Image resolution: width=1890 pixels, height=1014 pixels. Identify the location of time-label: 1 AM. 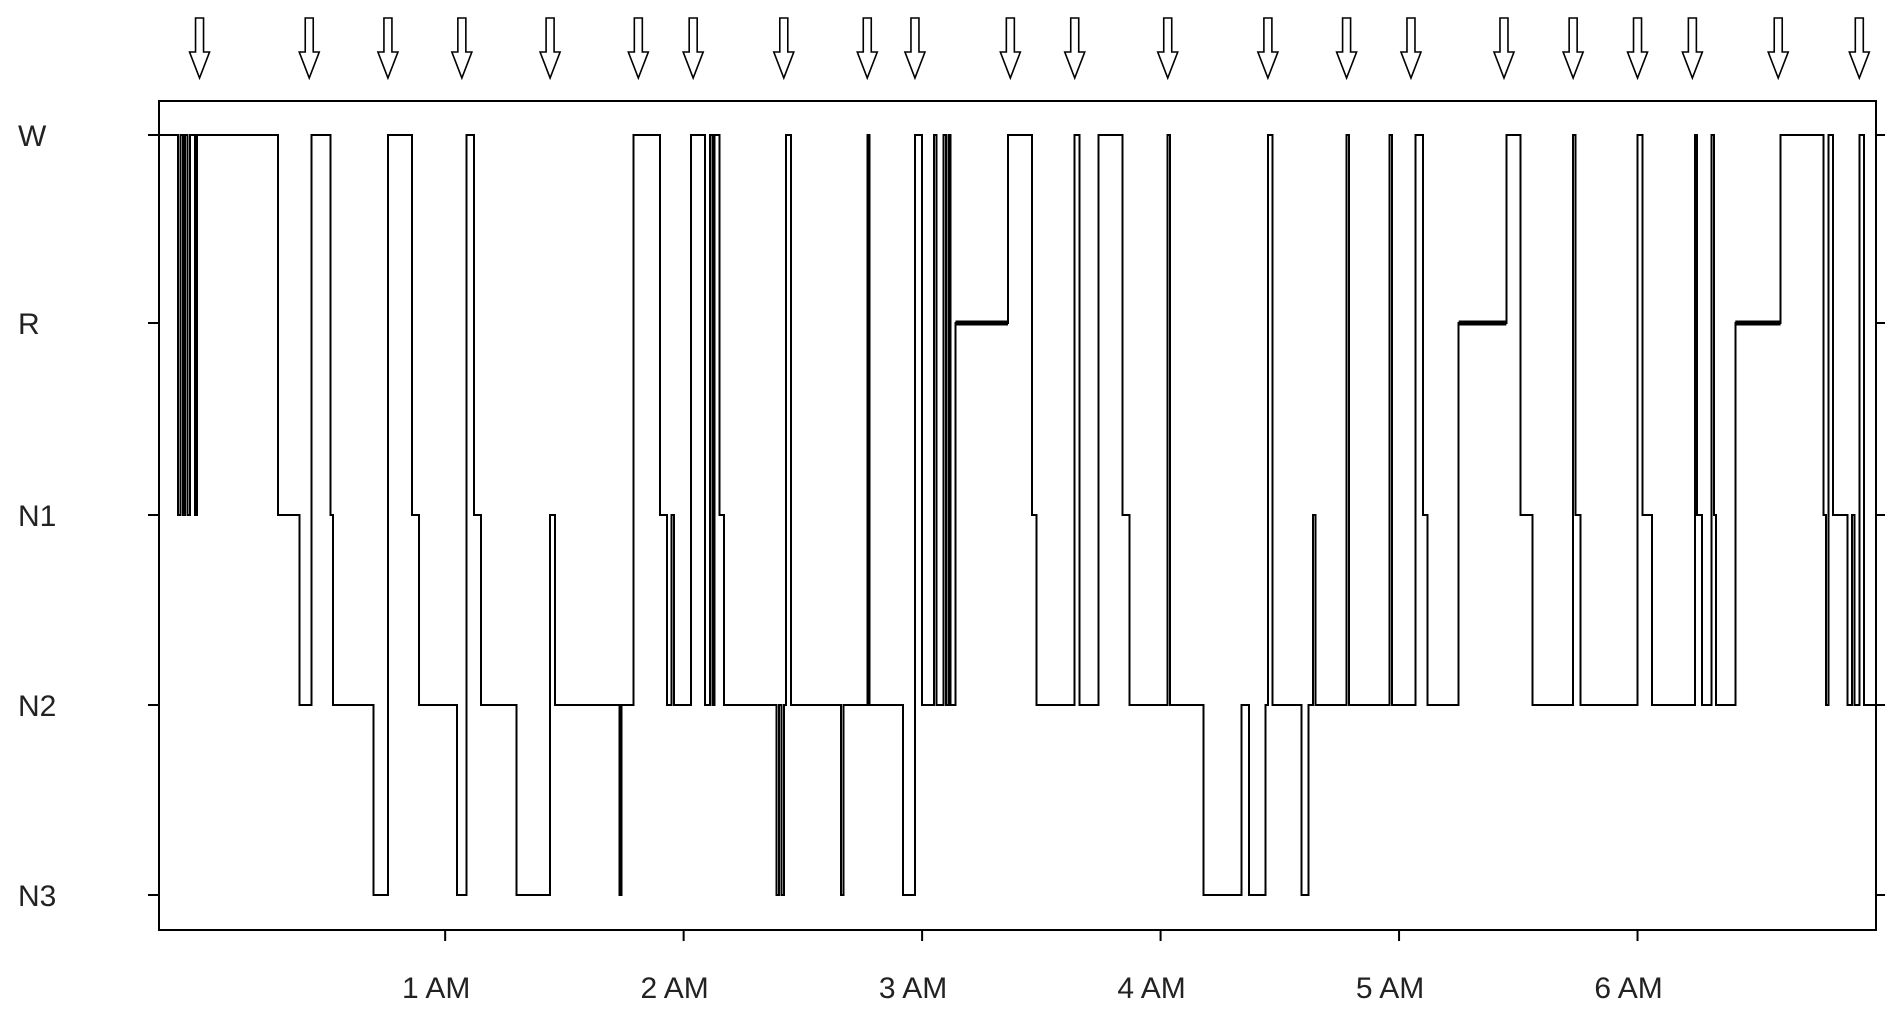
(436, 988).